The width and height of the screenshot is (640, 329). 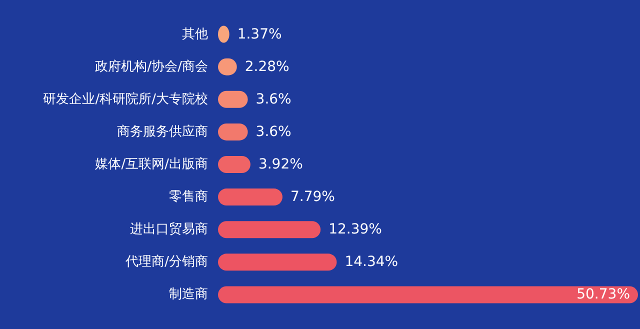 What do you see at coordinates (371, 262) in the screenshot?
I see `data-label: 14.34%` at bounding box center [371, 262].